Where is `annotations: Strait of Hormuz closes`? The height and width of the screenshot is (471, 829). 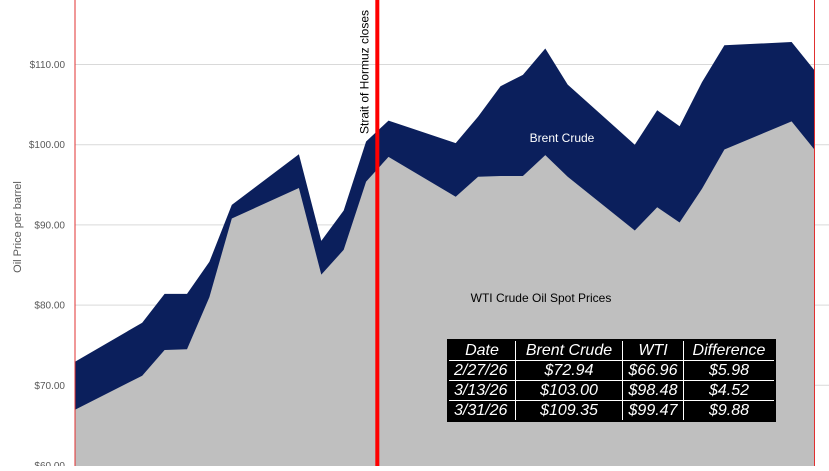 annotations: Strait of Hormuz closes is located at coordinates (368, 233).